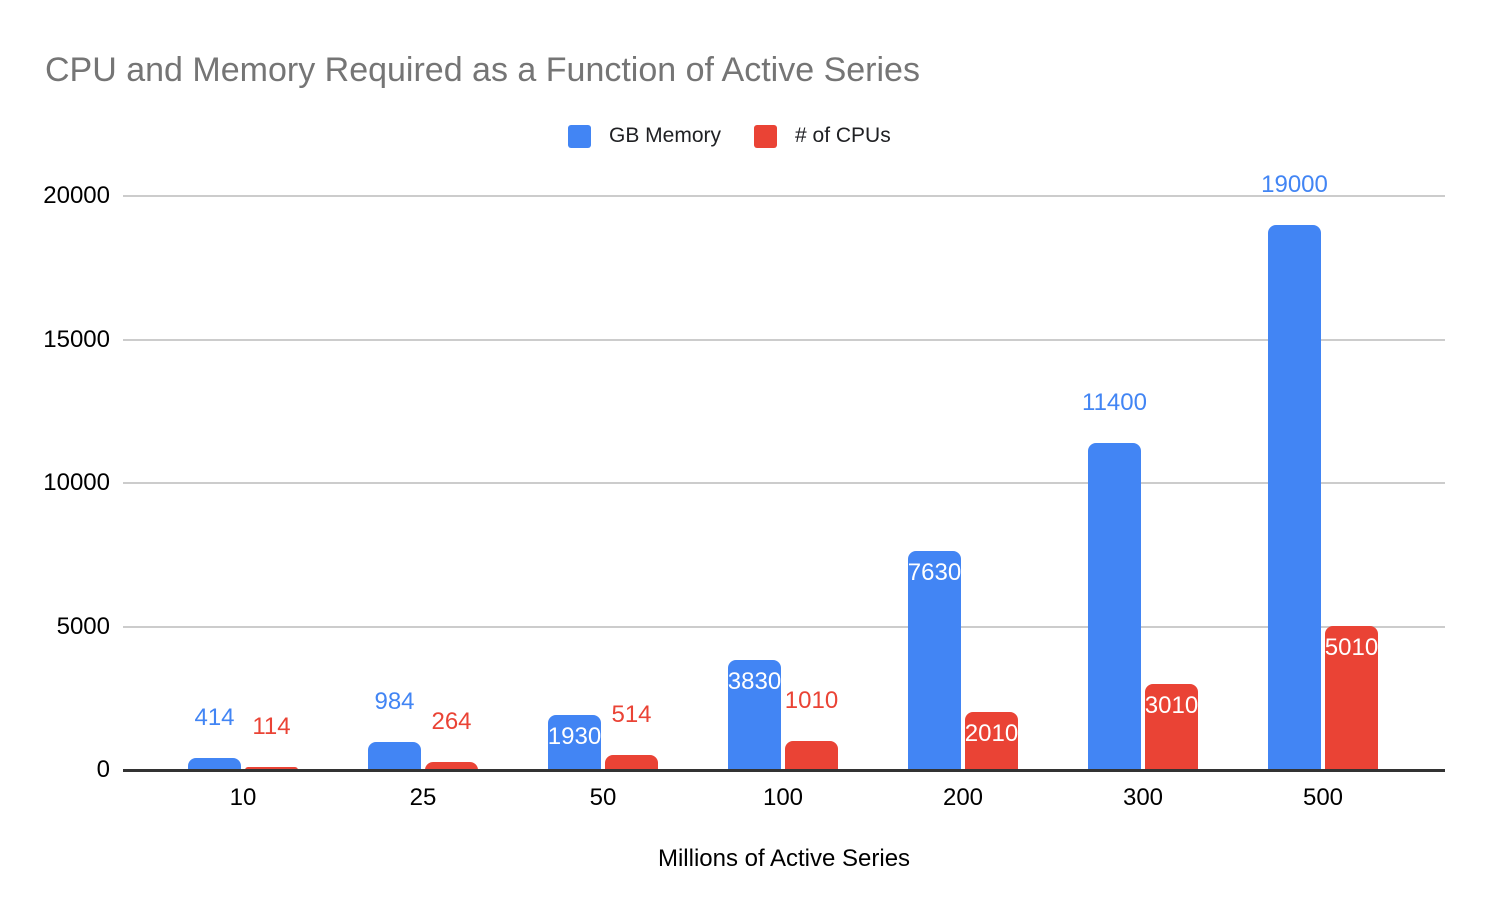  Describe the element at coordinates (991, 734) in the screenshot. I see `bar-value-cpus: 2010` at that location.